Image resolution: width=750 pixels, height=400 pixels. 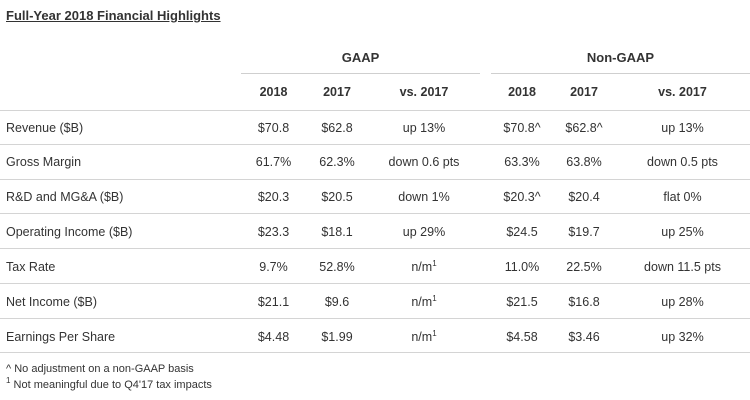 I want to click on column-header-non-gaap-2017: 2017, so click(x=584, y=92).